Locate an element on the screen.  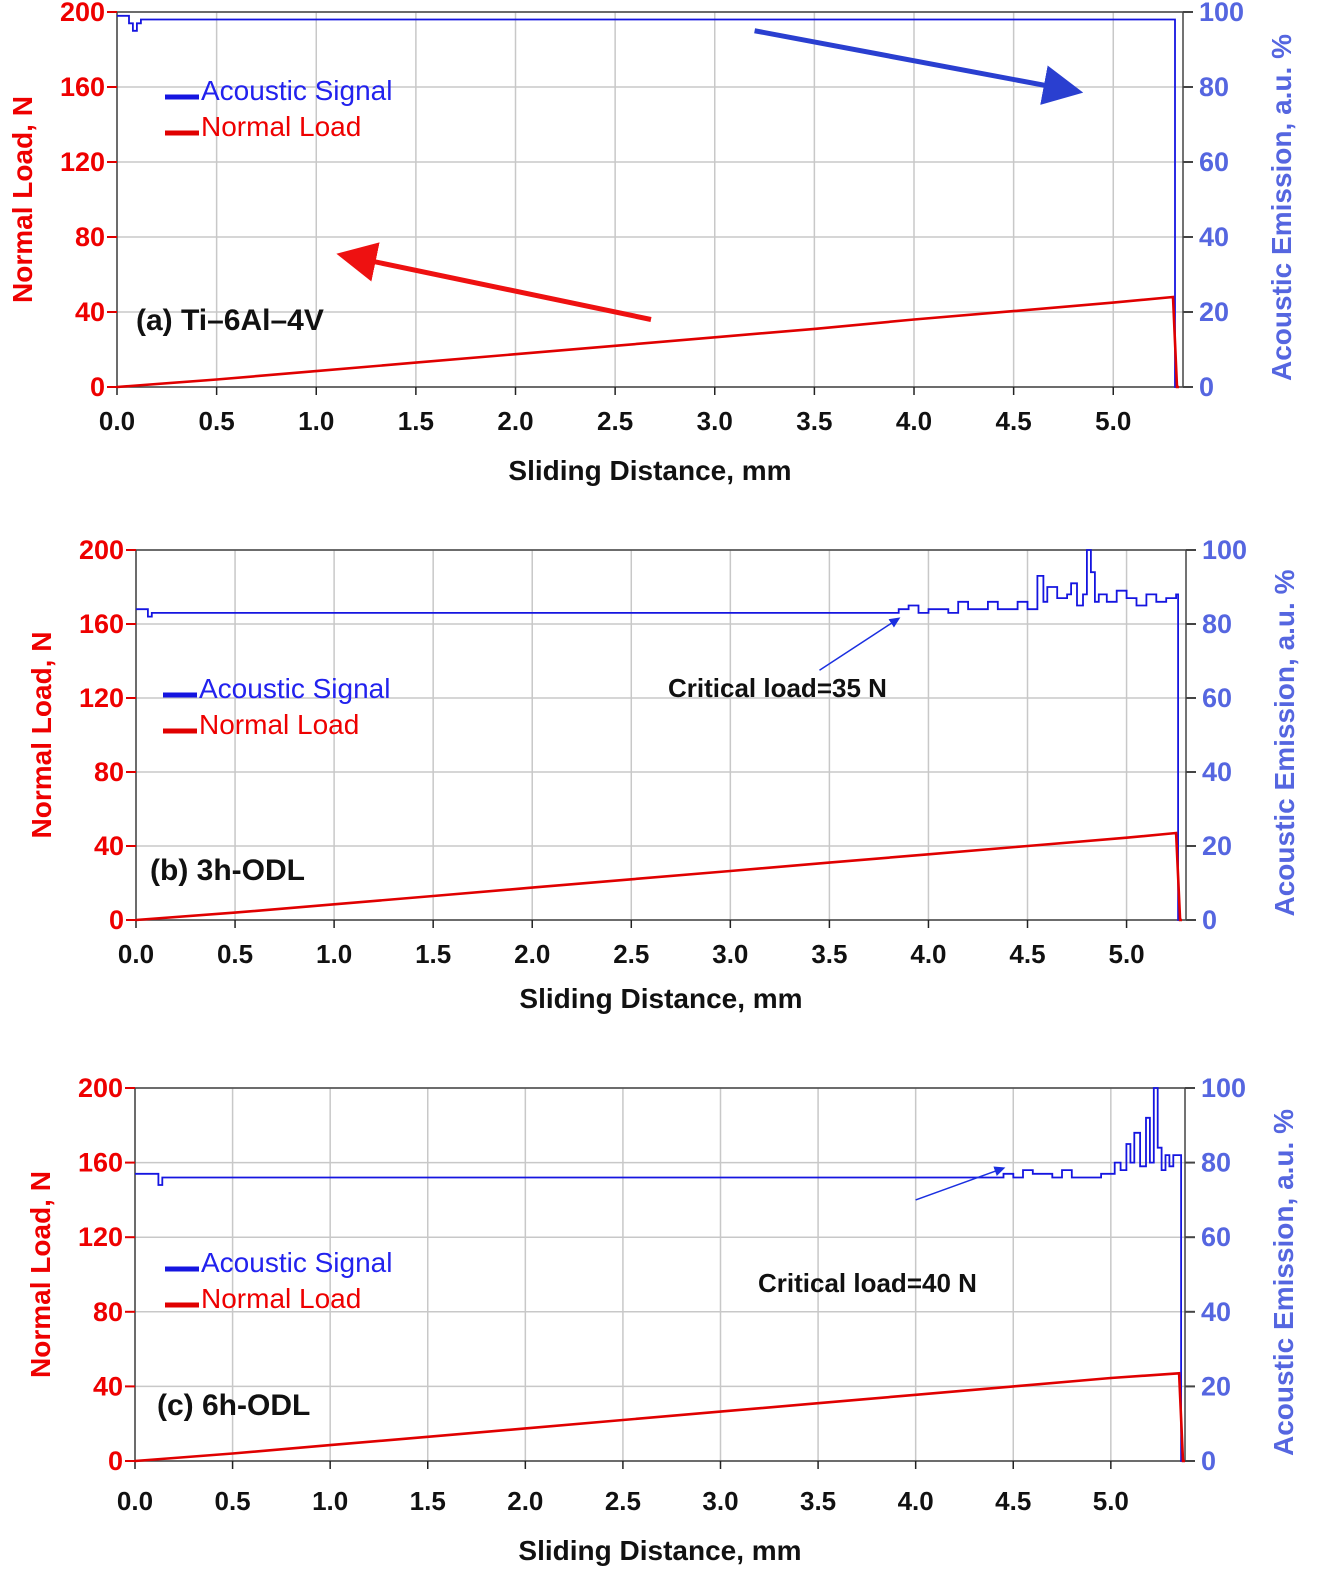
panel-label: (c) 6h-ODL is located at coordinates (233, 1405).